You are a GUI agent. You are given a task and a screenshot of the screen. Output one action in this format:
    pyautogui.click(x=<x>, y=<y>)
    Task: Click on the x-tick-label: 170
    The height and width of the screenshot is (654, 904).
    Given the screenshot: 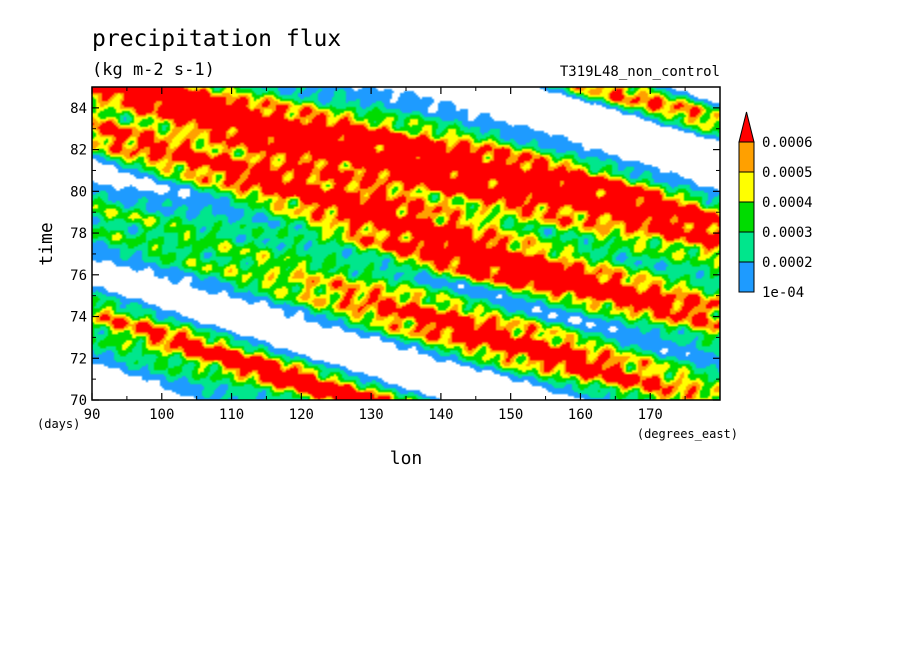 What is the action you would take?
    pyautogui.click(x=650, y=415)
    